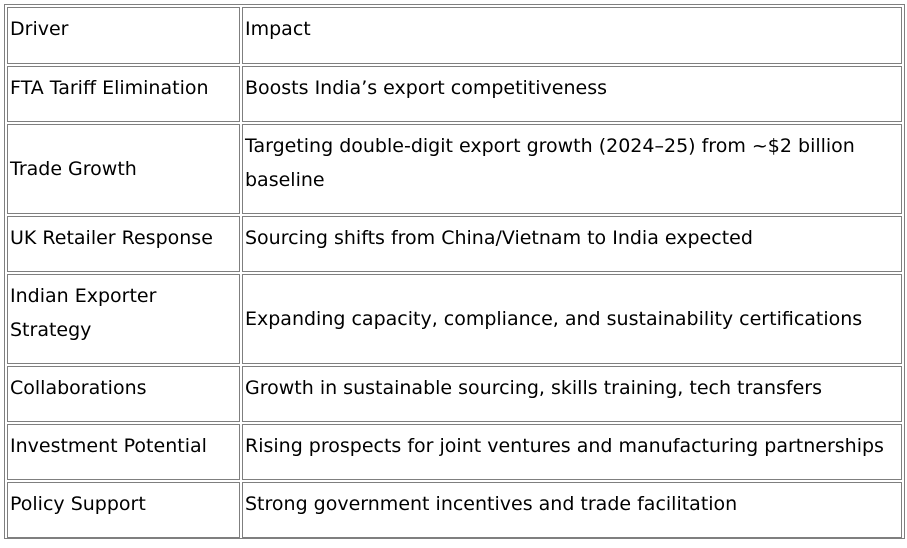  What do you see at coordinates (123, 35) in the screenshot?
I see `header-driver: Driver` at bounding box center [123, 35].